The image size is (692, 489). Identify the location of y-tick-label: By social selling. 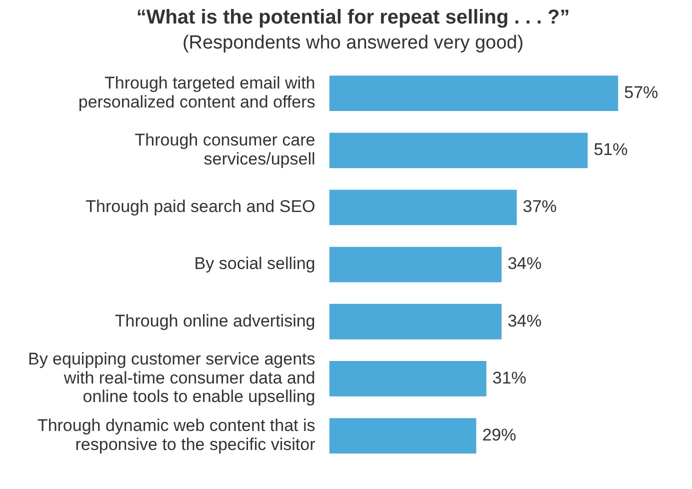
(255, 264).